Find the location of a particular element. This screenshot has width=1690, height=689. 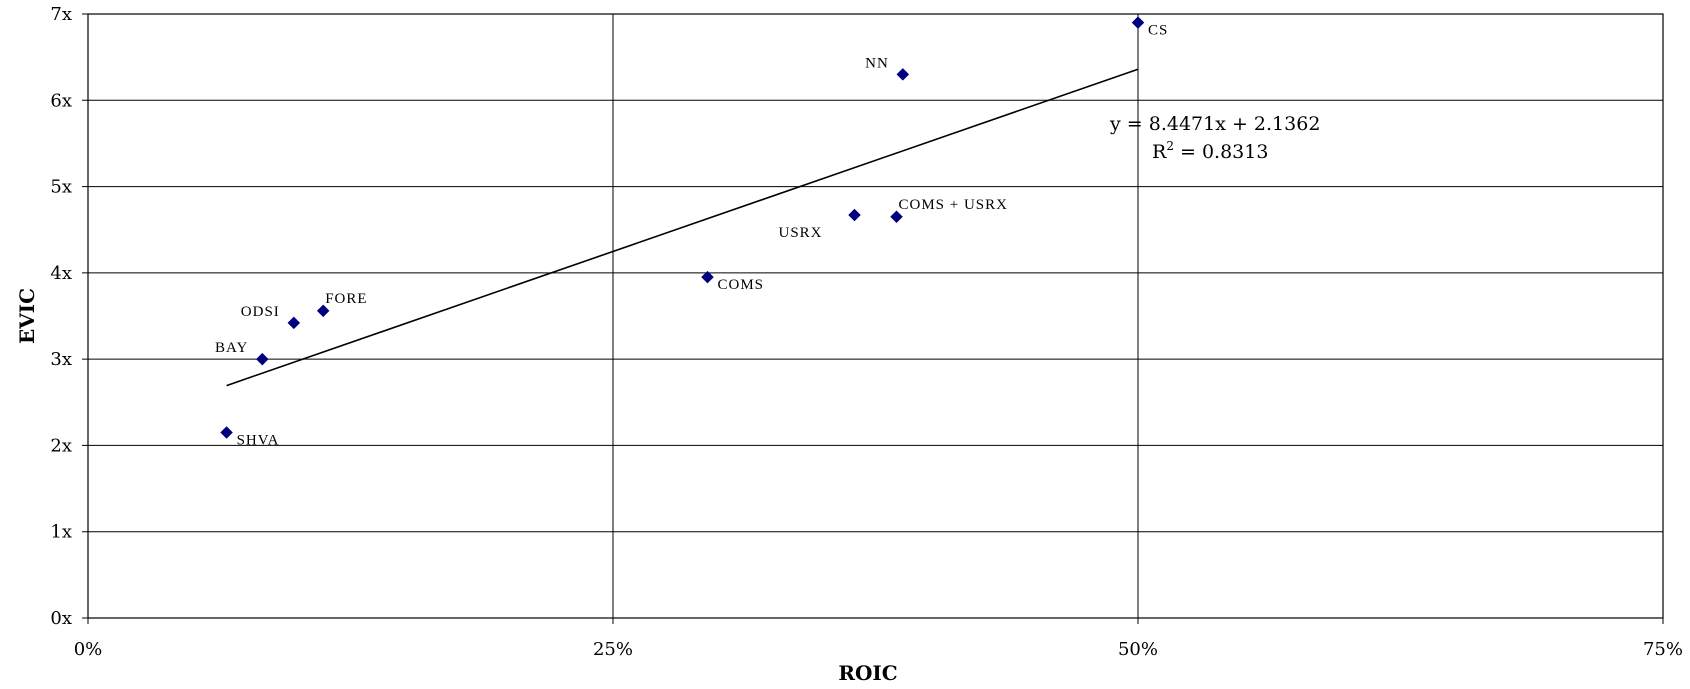

r-squared-exponent: 2 is located at coordinates (1170, 146).